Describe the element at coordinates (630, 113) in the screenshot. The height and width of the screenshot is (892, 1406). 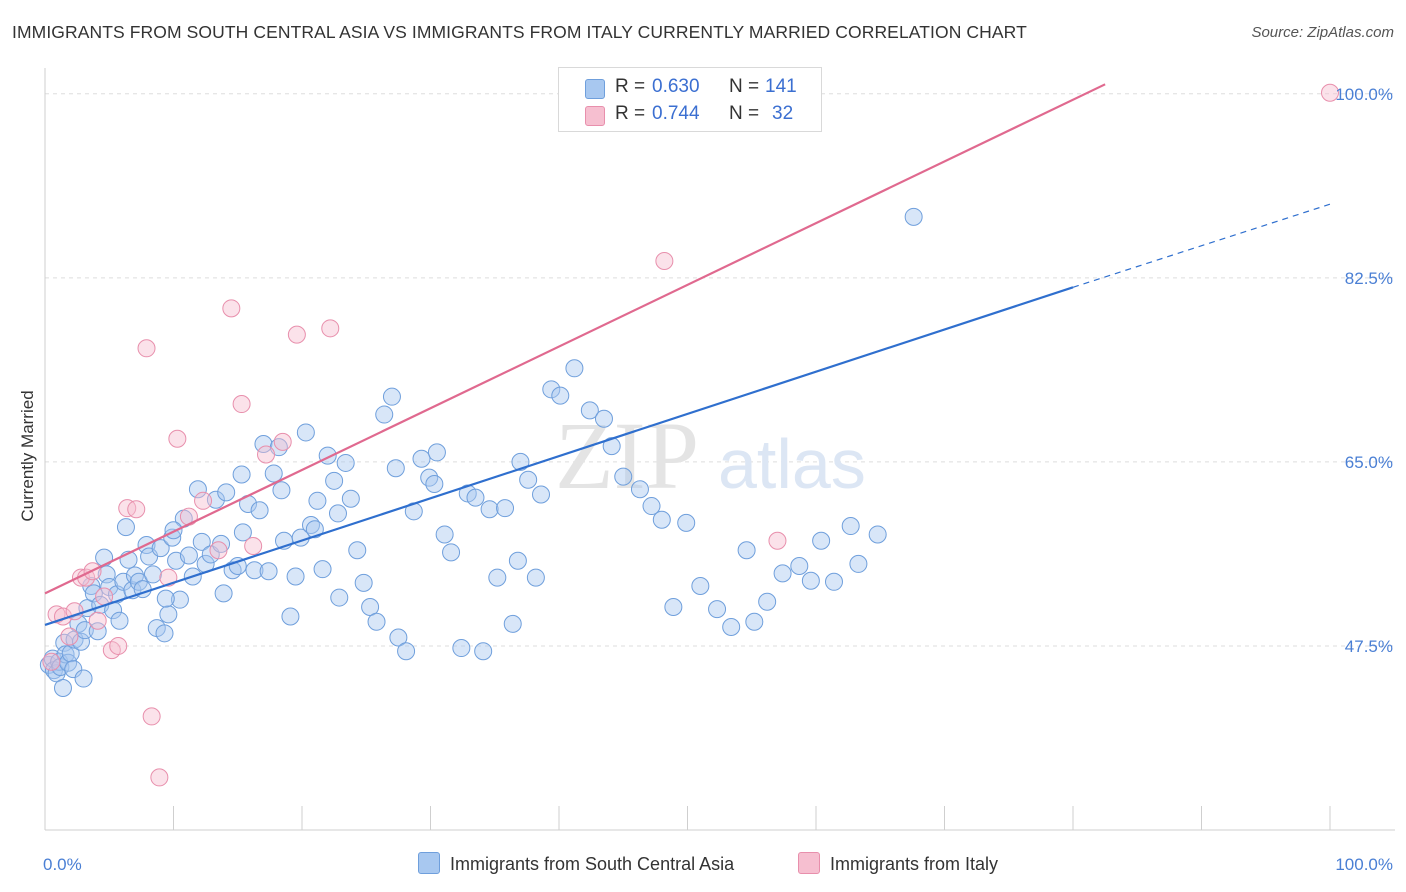
I see `r-label: R =` at that location.